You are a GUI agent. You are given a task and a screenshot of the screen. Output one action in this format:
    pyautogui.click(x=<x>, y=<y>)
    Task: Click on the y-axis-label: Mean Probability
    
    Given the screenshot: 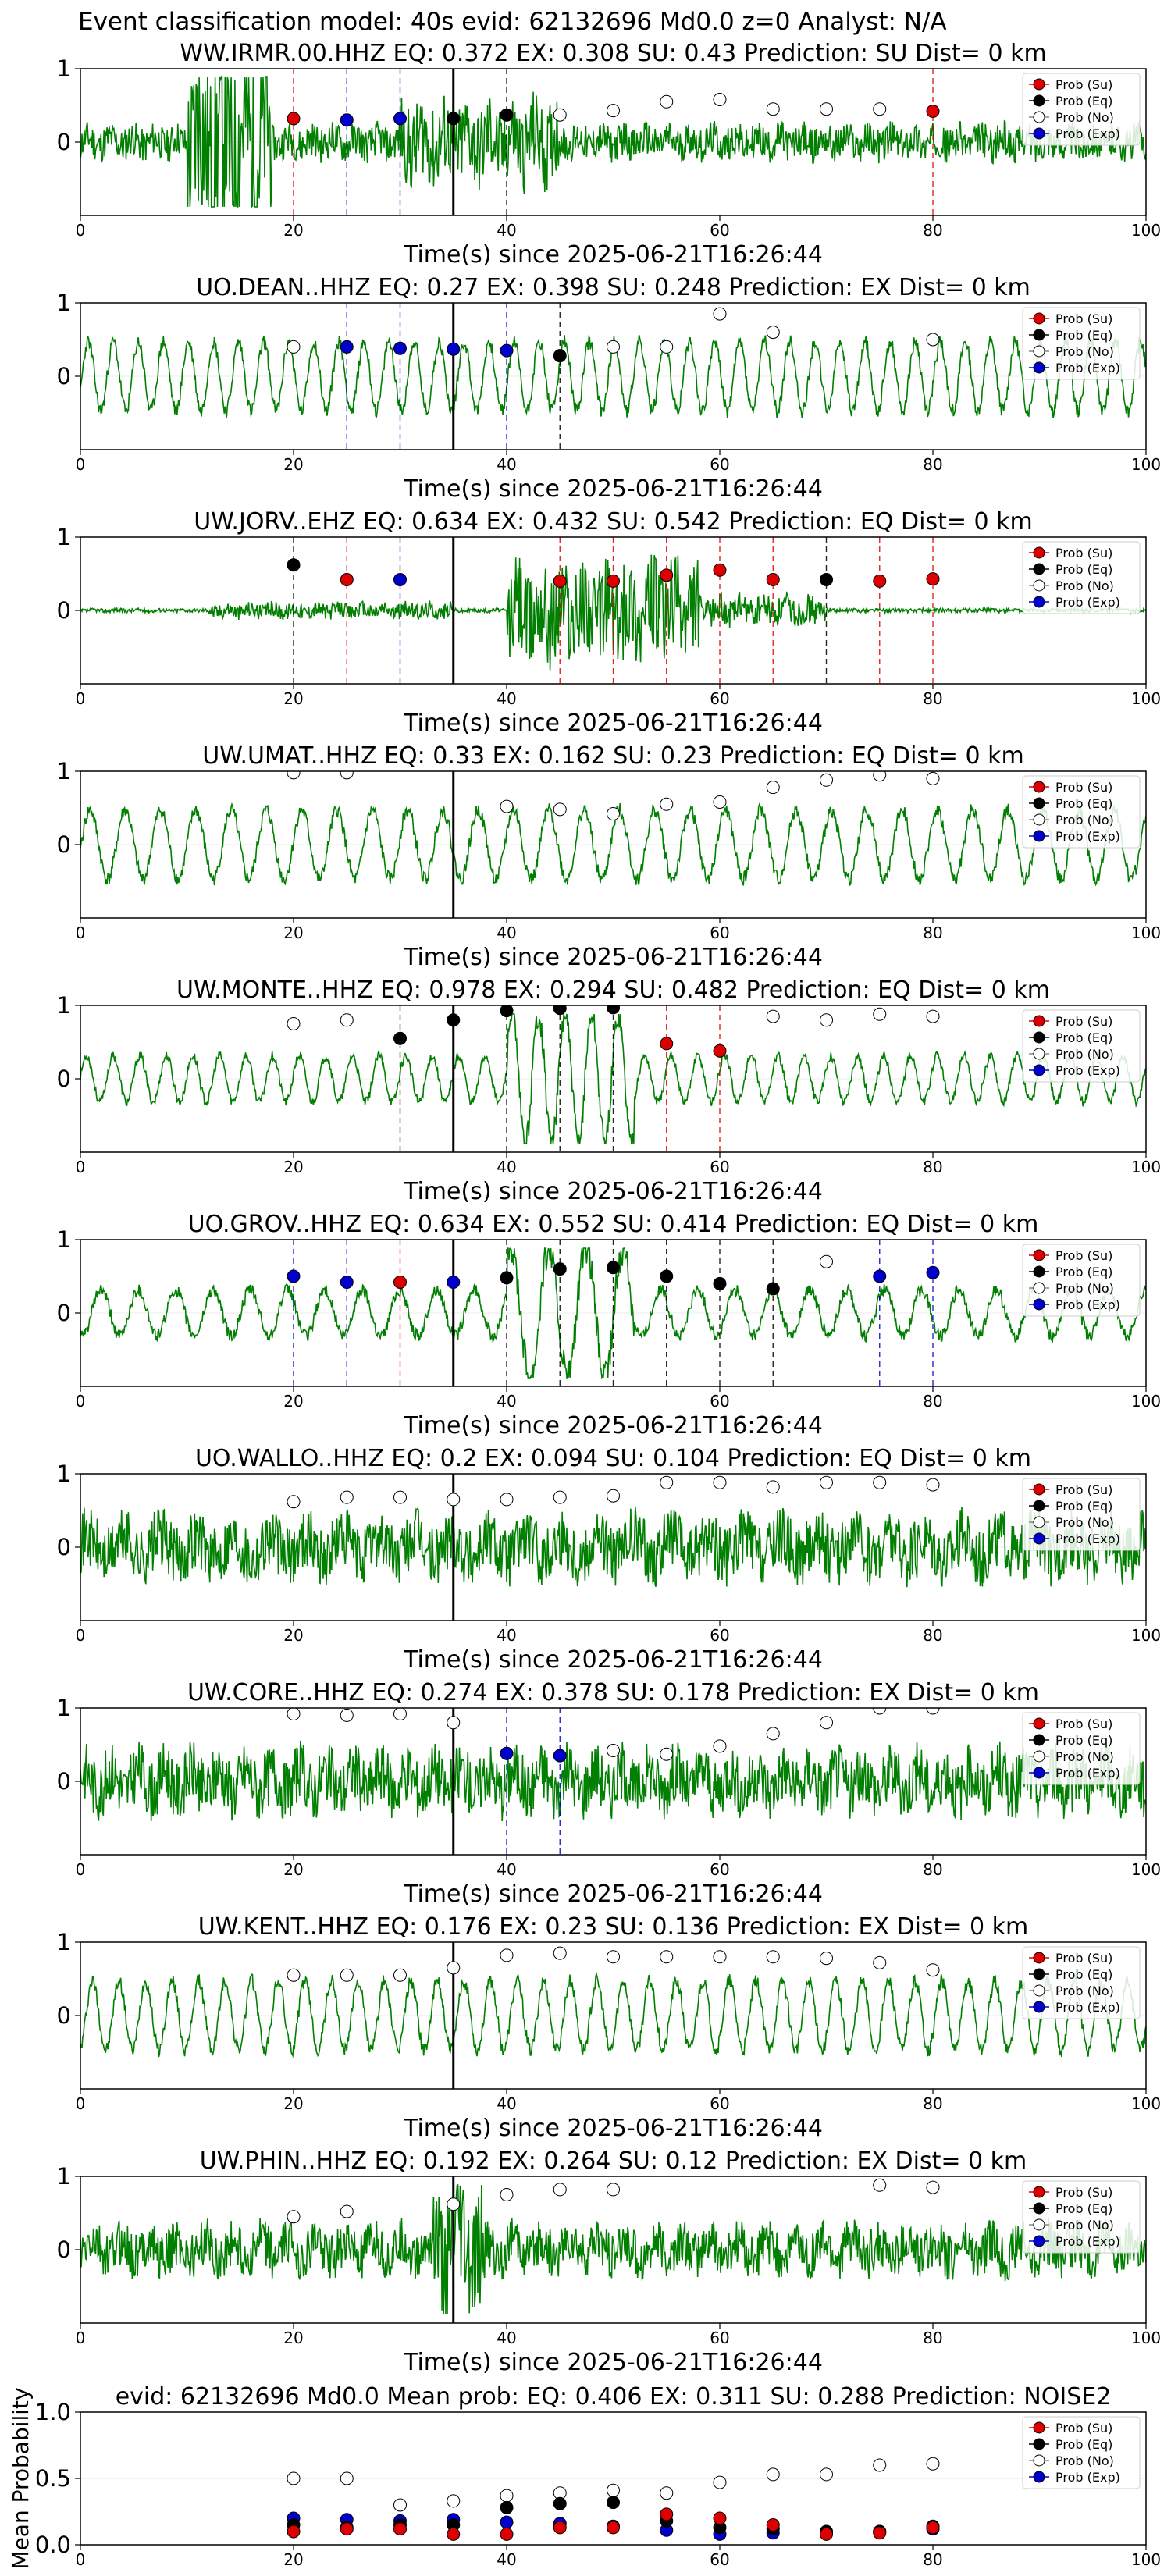 What is the action you would take?
    pyautogui.click(x=21, y=2478)
    